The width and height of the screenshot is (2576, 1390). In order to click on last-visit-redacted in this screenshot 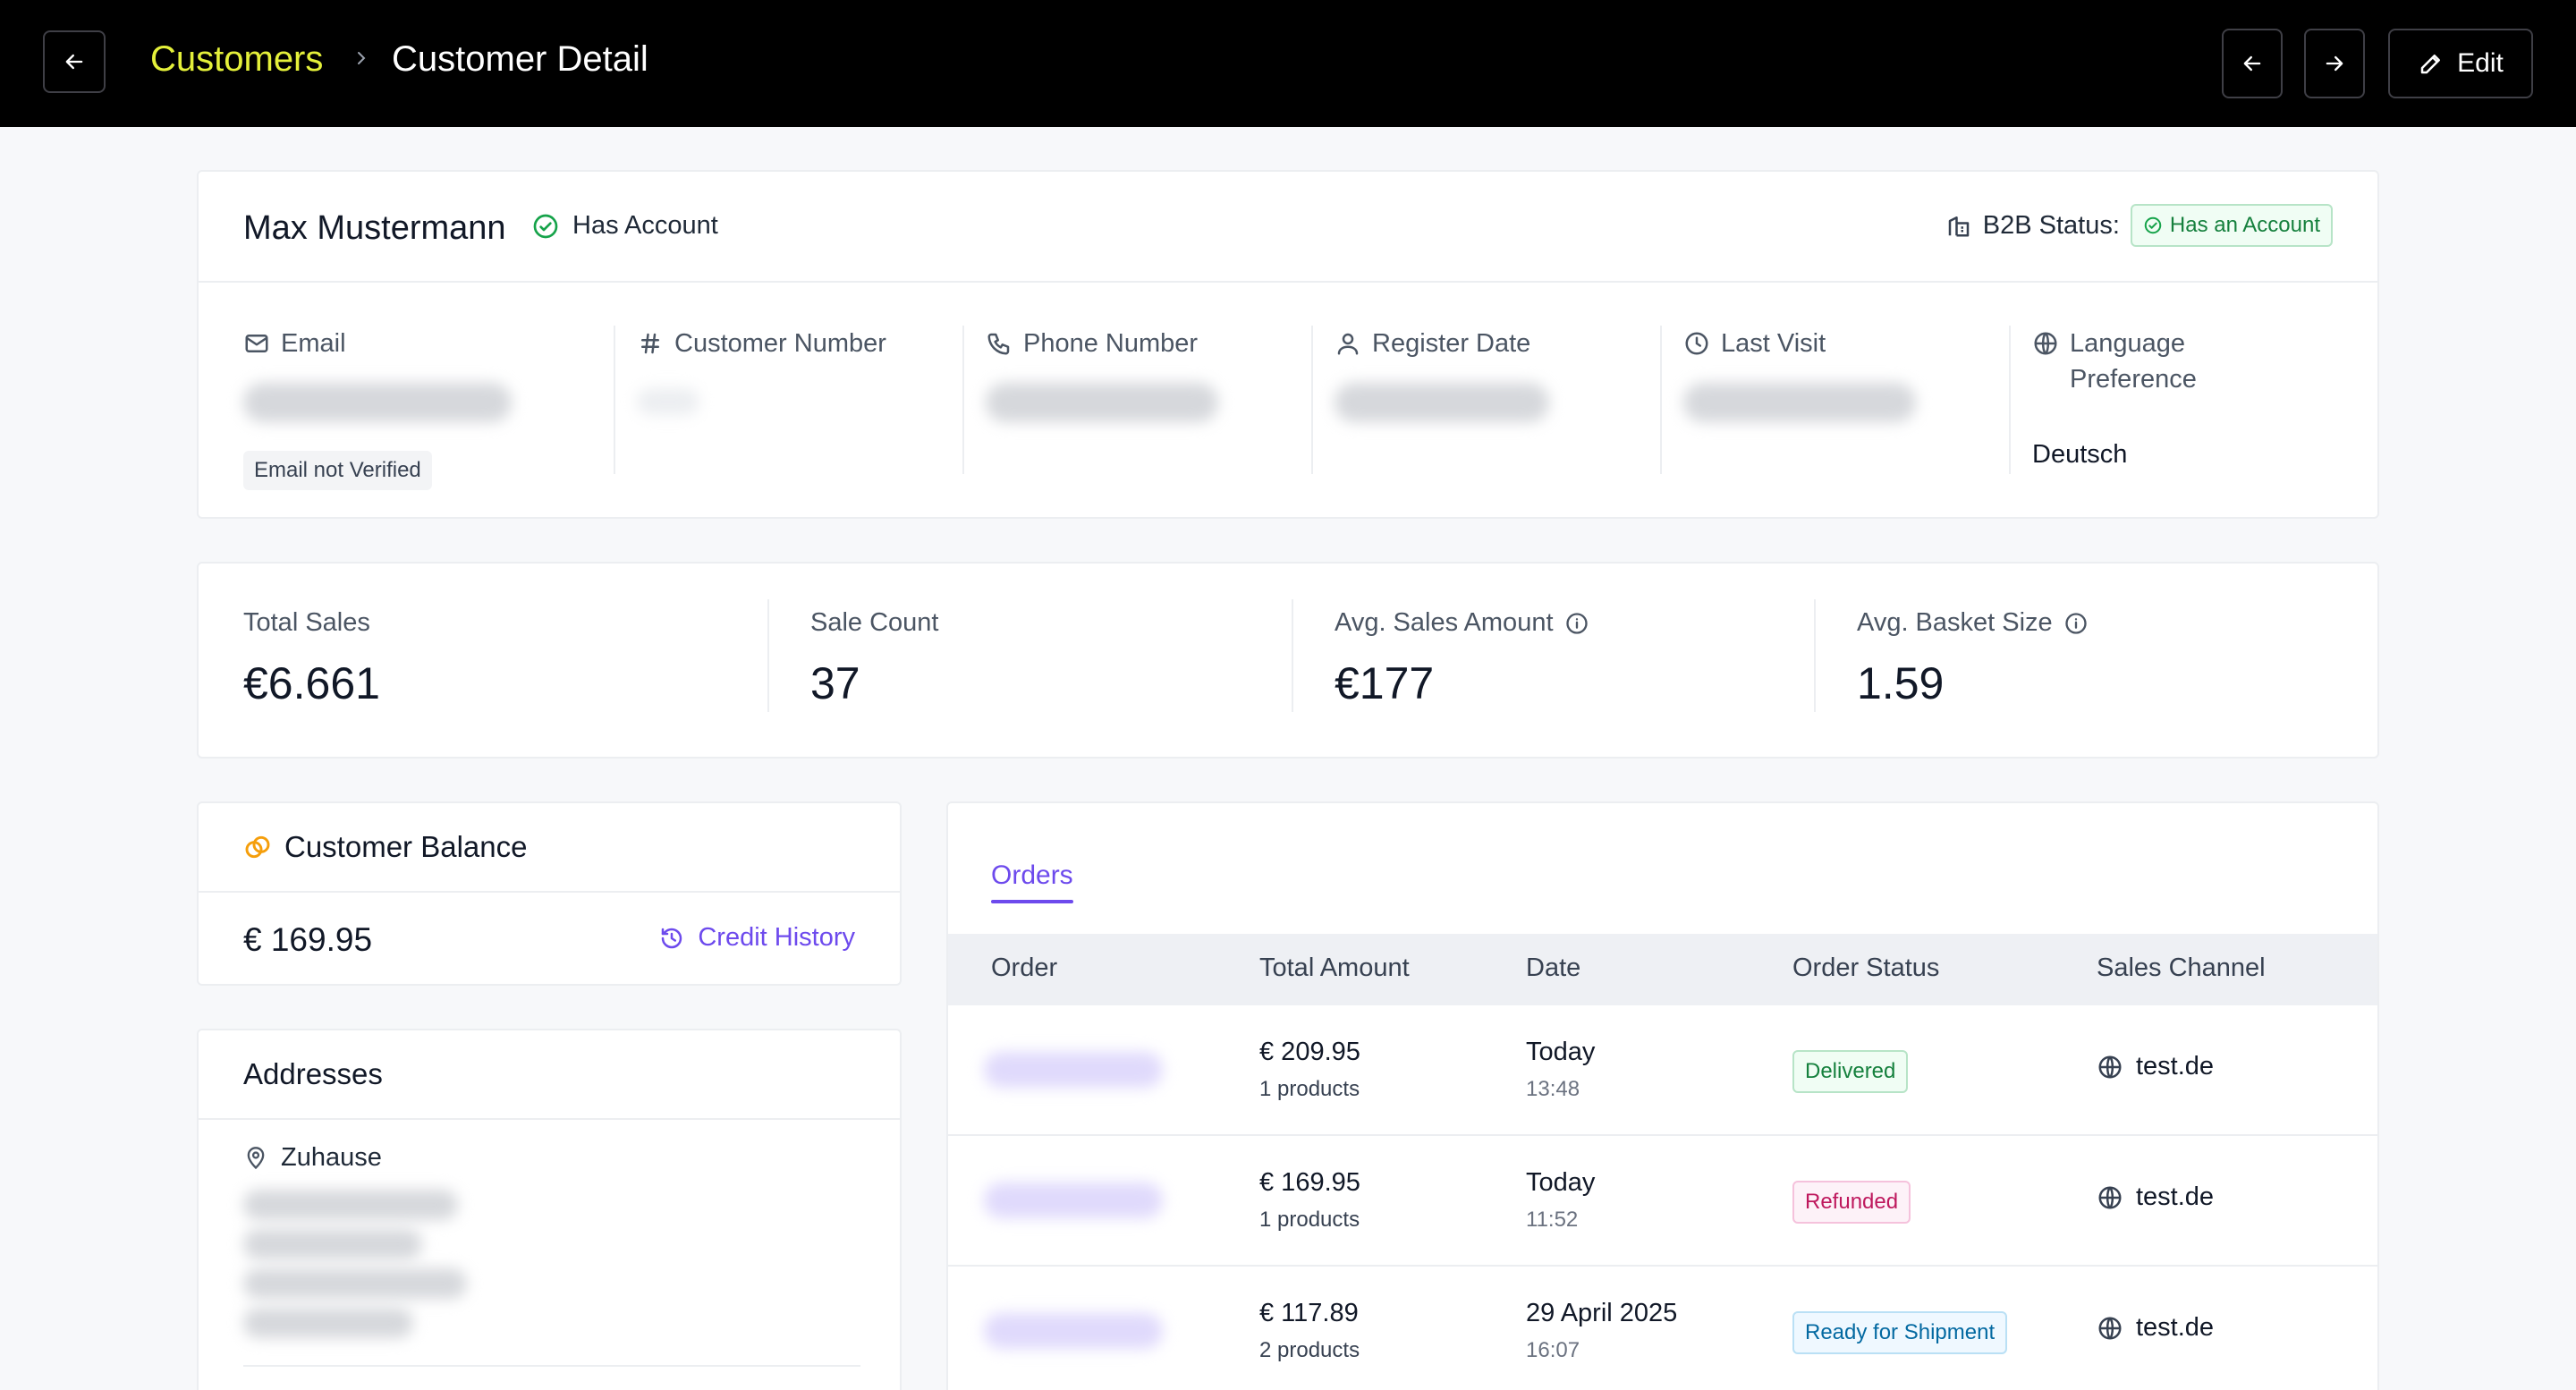, I will do `click(1799, 402)`.